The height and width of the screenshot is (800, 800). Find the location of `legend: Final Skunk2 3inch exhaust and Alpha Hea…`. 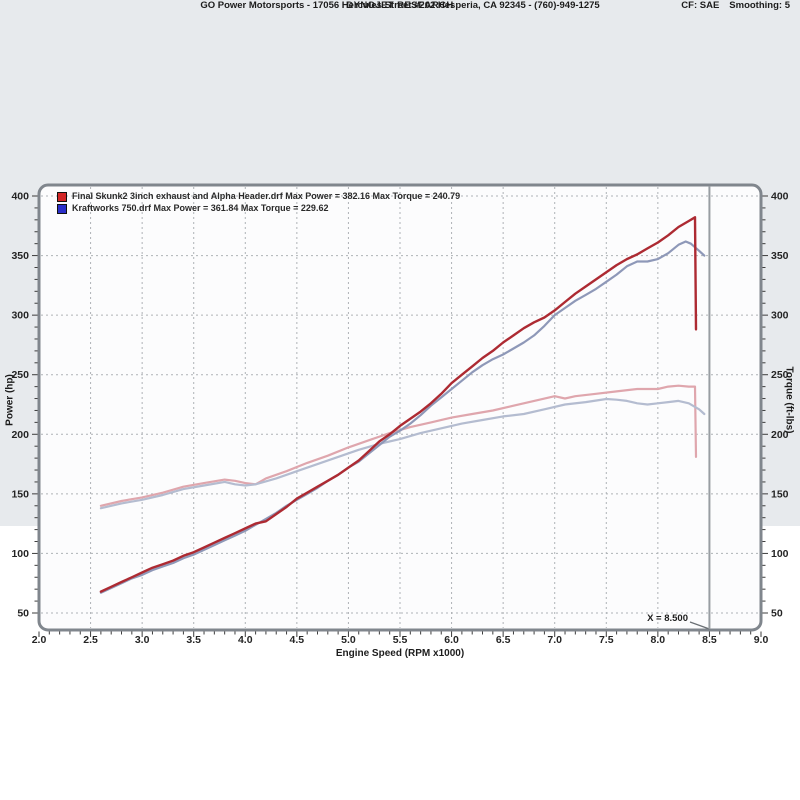

legend: Final Skunk2 3inch exhaust and Alpha Hea… is located at coordinates (258, 202).